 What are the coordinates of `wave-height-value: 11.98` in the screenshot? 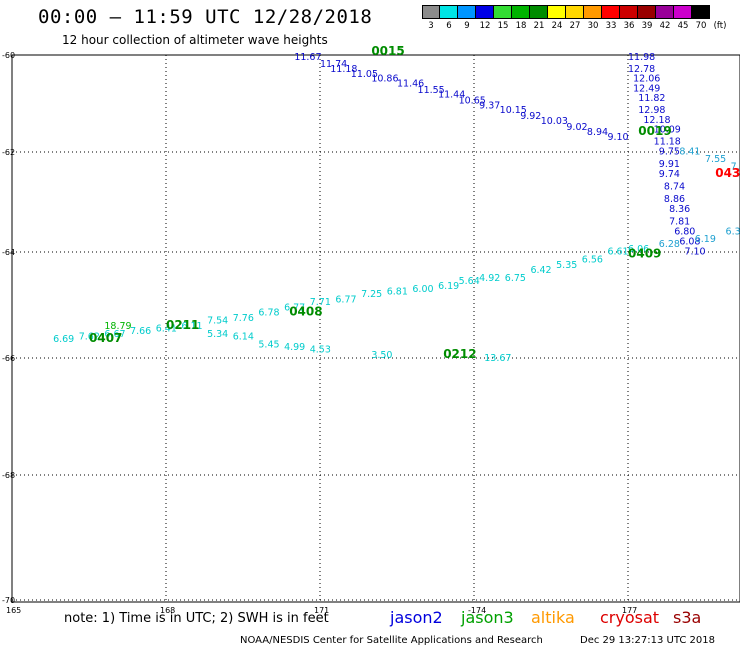 It's located at (641, 57).